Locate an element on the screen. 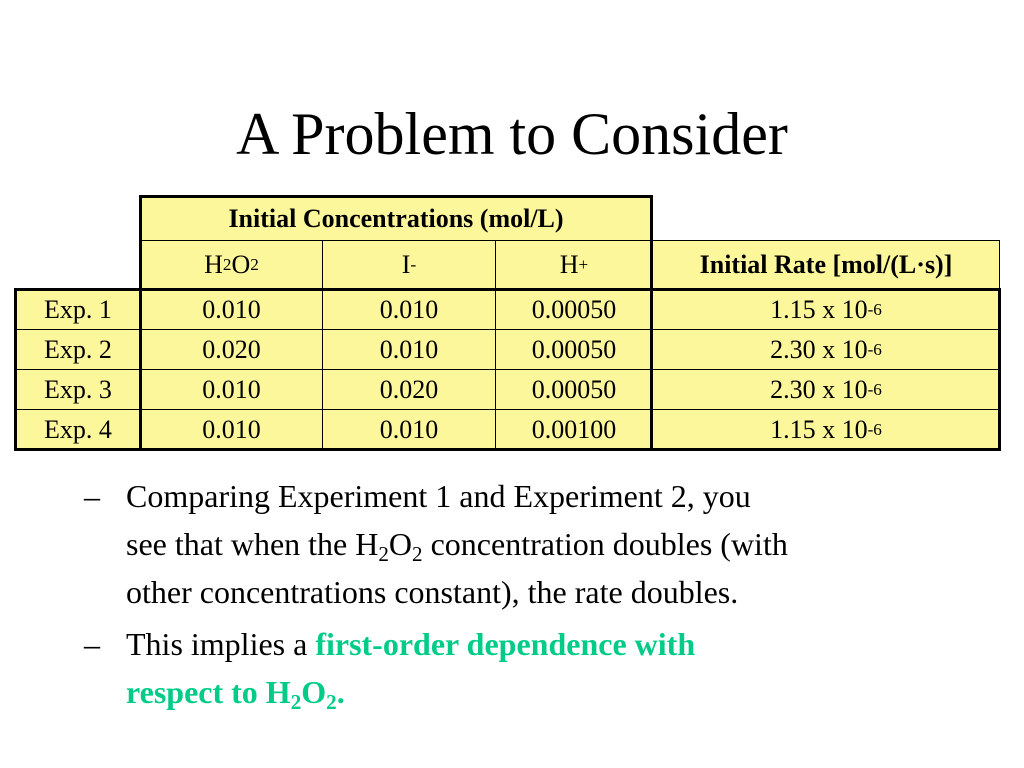  col-header-iodide: I- is located at coordinates (409, 265).